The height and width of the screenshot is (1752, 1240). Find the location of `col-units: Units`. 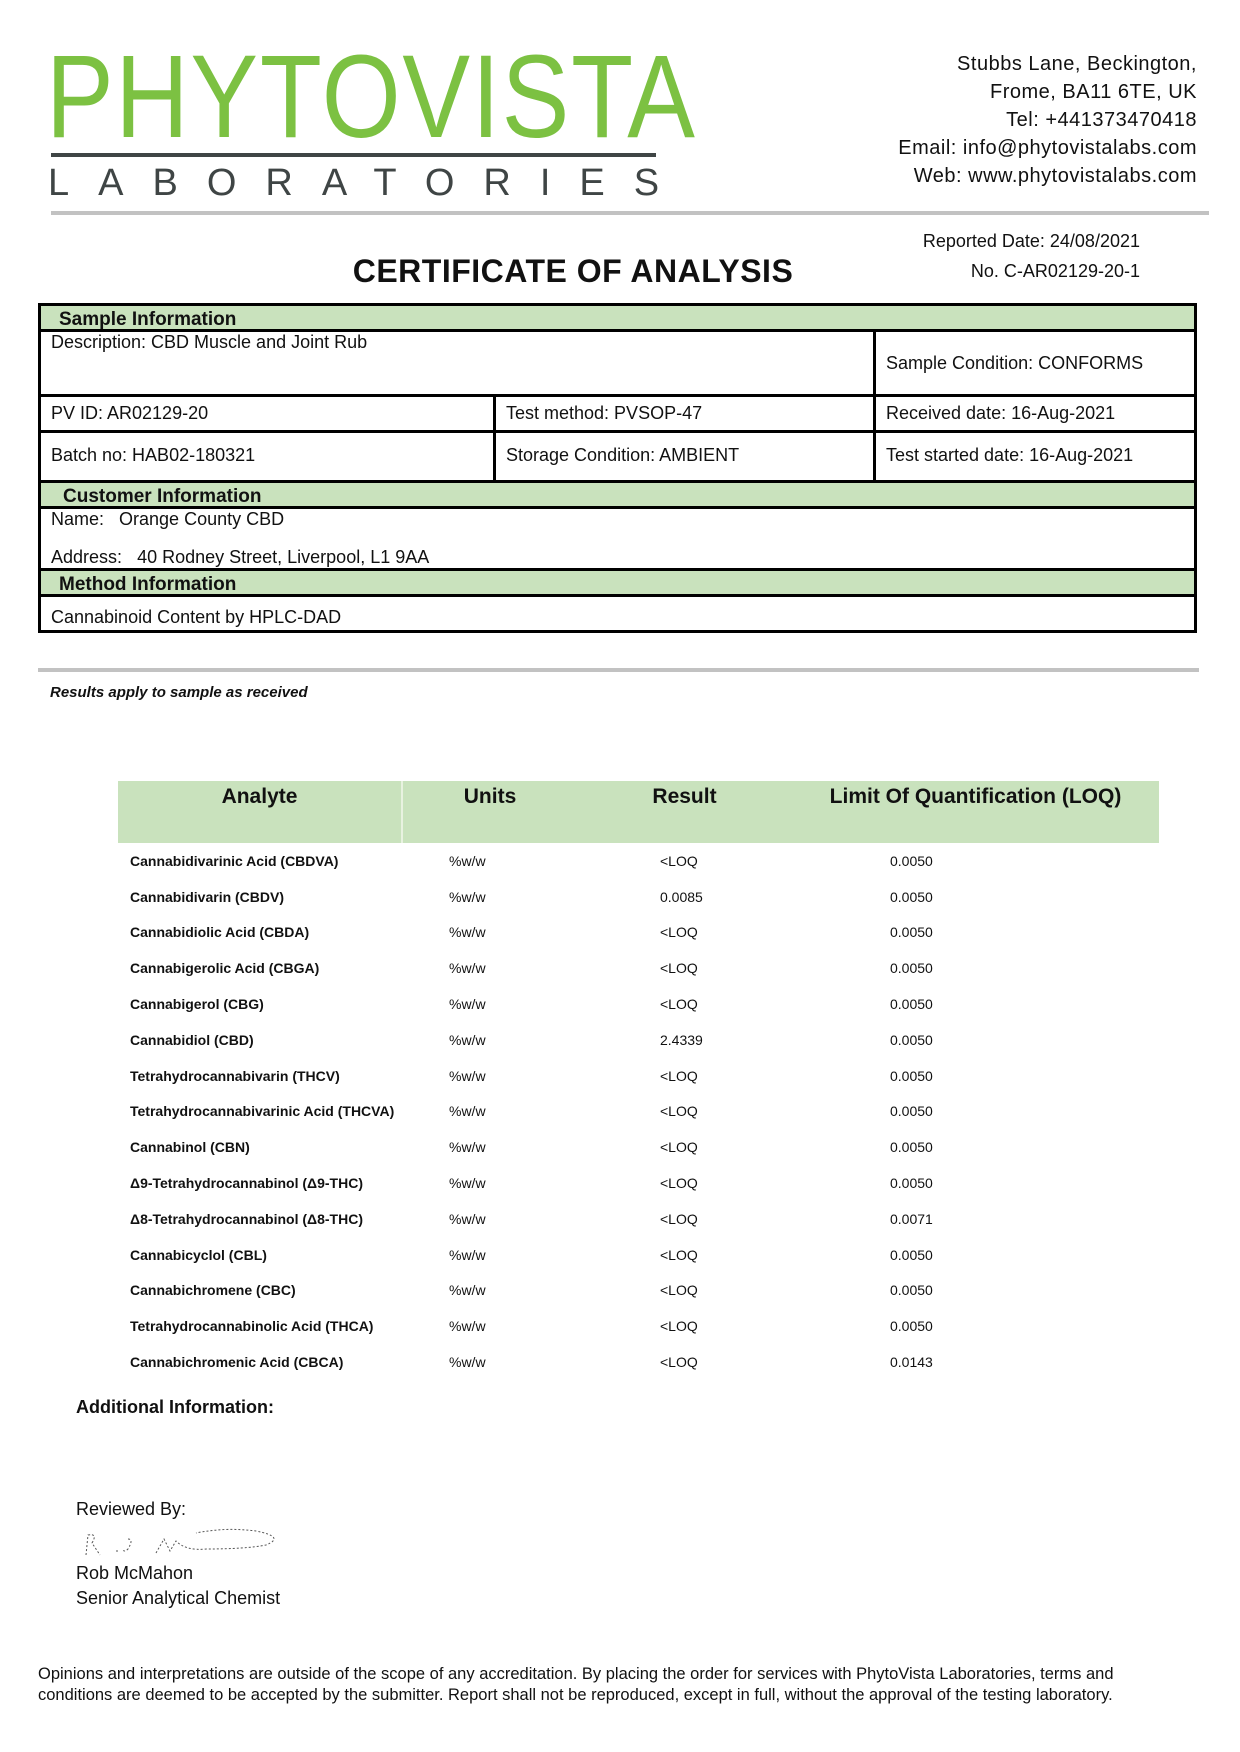

col-units: Units is located at coordinates (489, 812).